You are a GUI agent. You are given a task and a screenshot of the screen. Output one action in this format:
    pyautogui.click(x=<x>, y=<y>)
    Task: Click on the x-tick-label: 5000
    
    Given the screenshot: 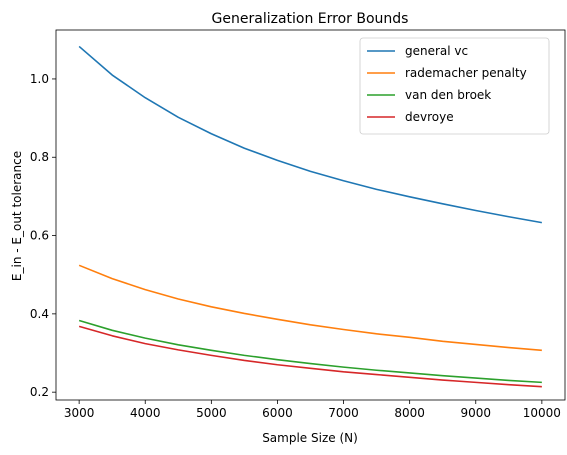 What is the action you would take?
    pyautogui.click(x=211, y=413)
    